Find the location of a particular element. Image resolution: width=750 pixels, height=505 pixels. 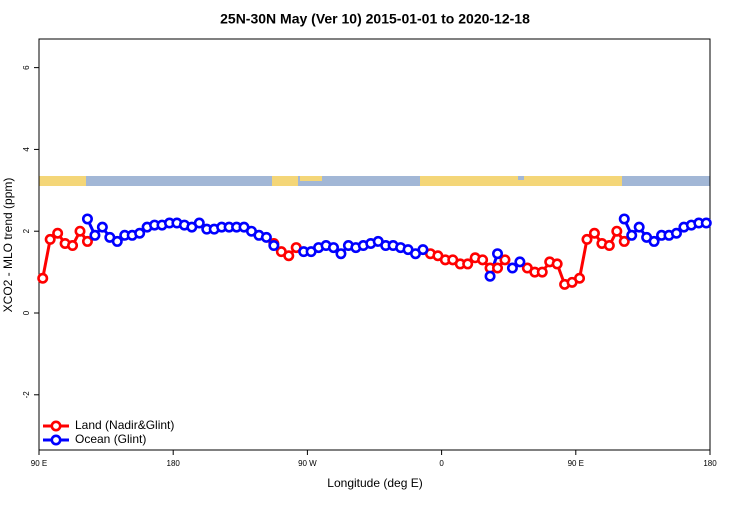

x-tick-label: 90 W is located at coordinates (307, 463).